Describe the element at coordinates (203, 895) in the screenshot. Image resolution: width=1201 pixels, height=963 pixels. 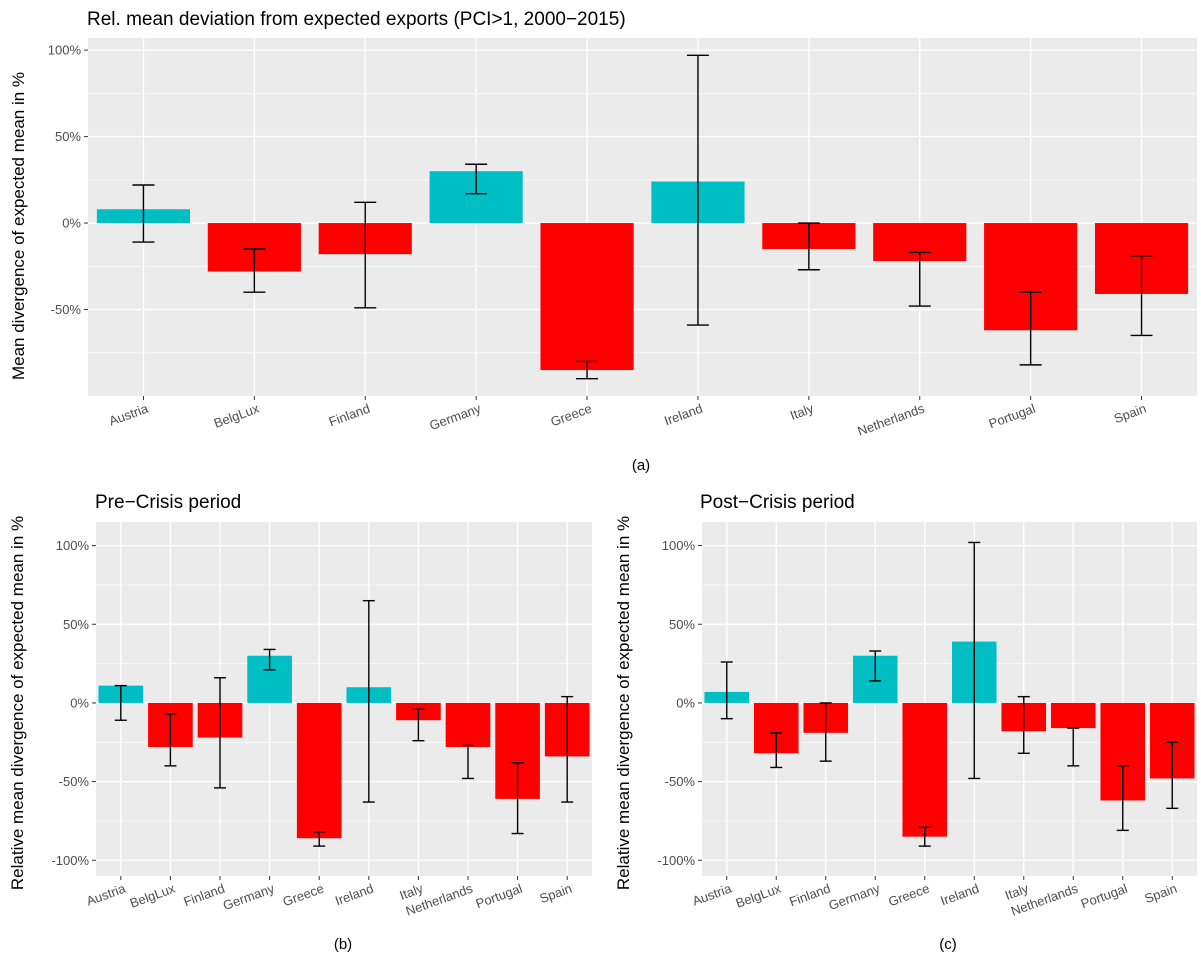
I see `chart-b-x-tick-label: Finland` at that location.